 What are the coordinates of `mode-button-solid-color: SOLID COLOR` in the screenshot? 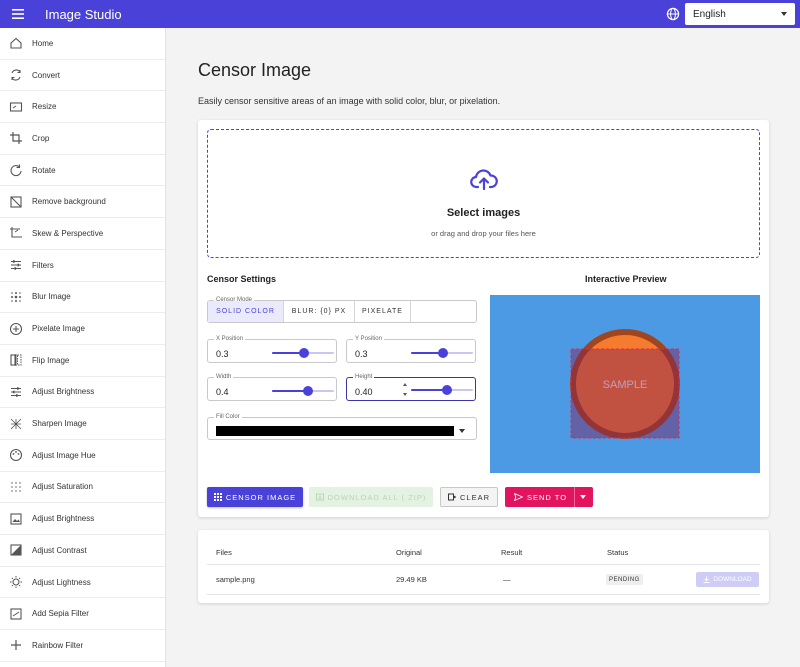 It's located at (246, 311).